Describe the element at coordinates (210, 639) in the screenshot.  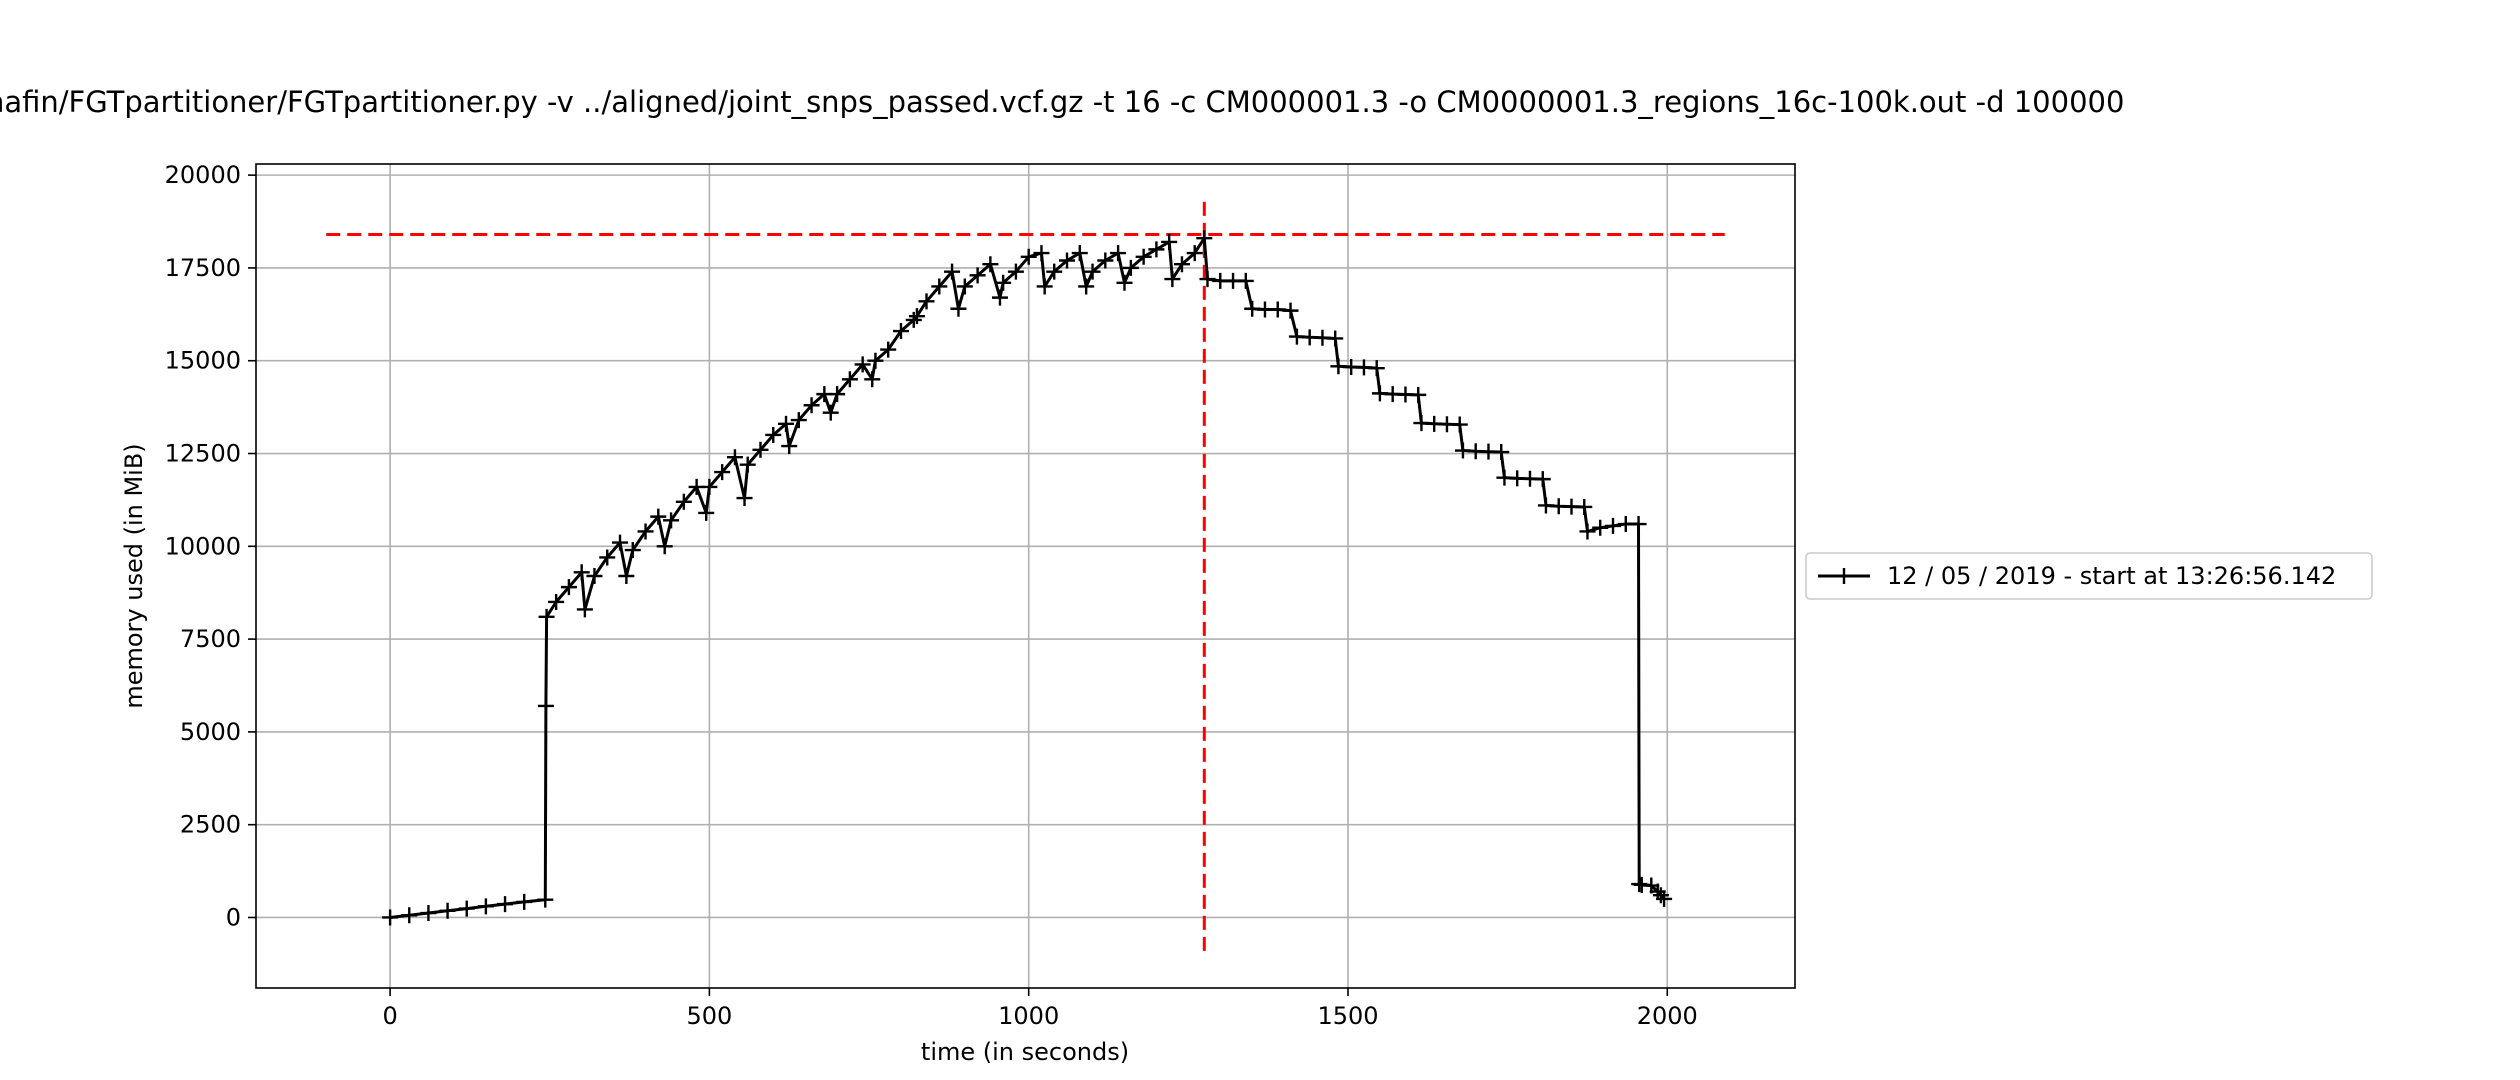
I see `y-tick-label: 7500` at that location.